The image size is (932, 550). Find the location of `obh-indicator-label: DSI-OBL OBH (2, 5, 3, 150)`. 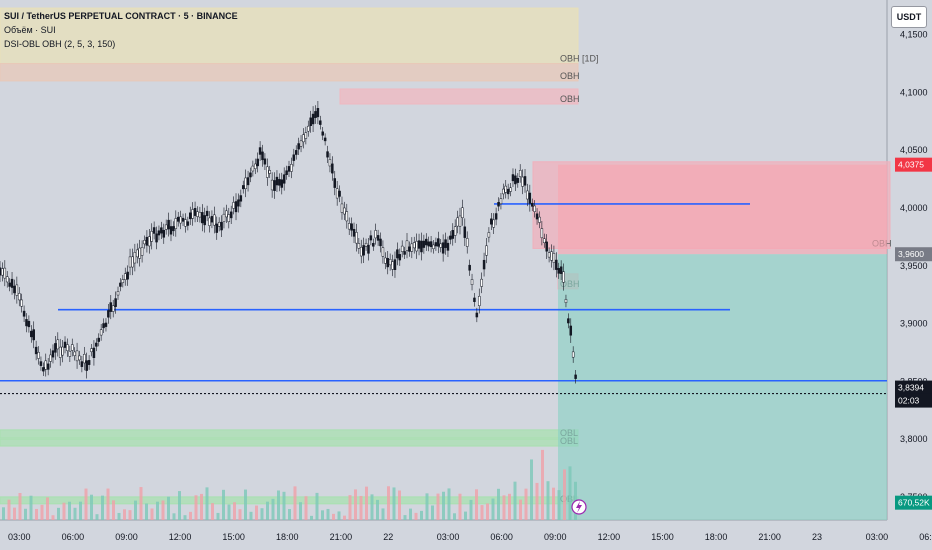

obh-indicator-label: DSI-OBL OBH (2, 5, 3, 150) is located at coordinates (60, 44).